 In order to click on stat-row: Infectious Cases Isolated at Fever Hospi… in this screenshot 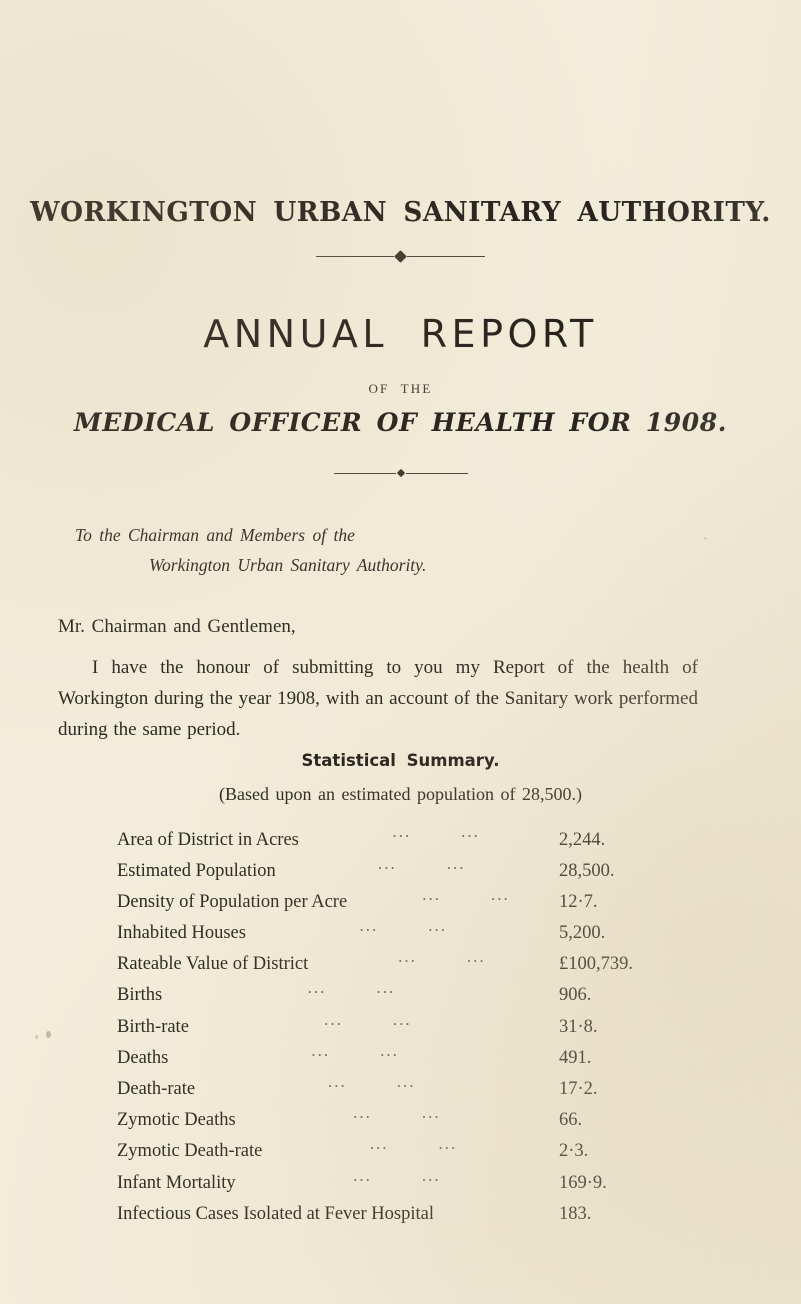, I will do `click(397, 1215)`.